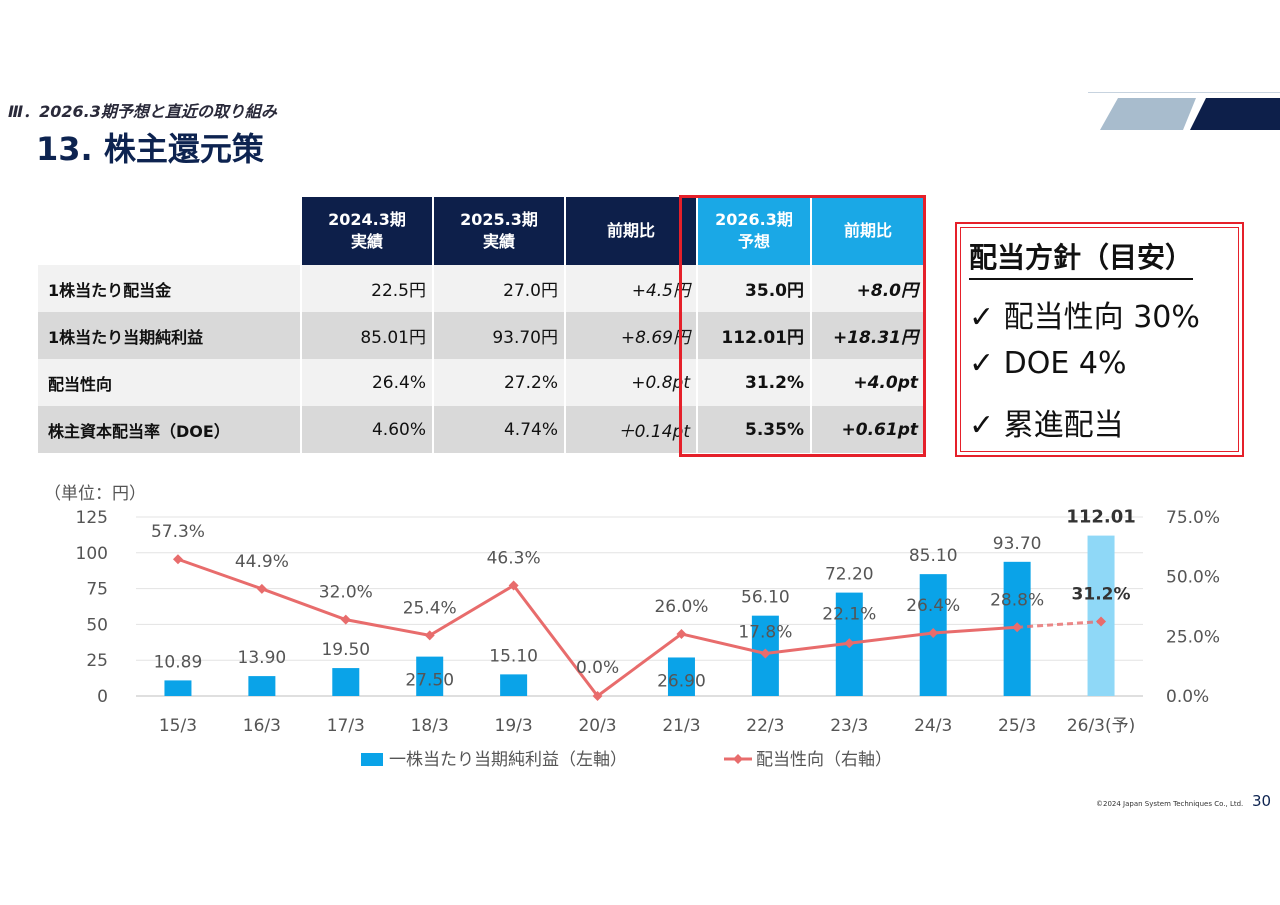  What do you see at coordinates (631, 382) in the screenshot?
I see `cell-yoy-actual: +0.8pt` at bounding box center [631, 382].